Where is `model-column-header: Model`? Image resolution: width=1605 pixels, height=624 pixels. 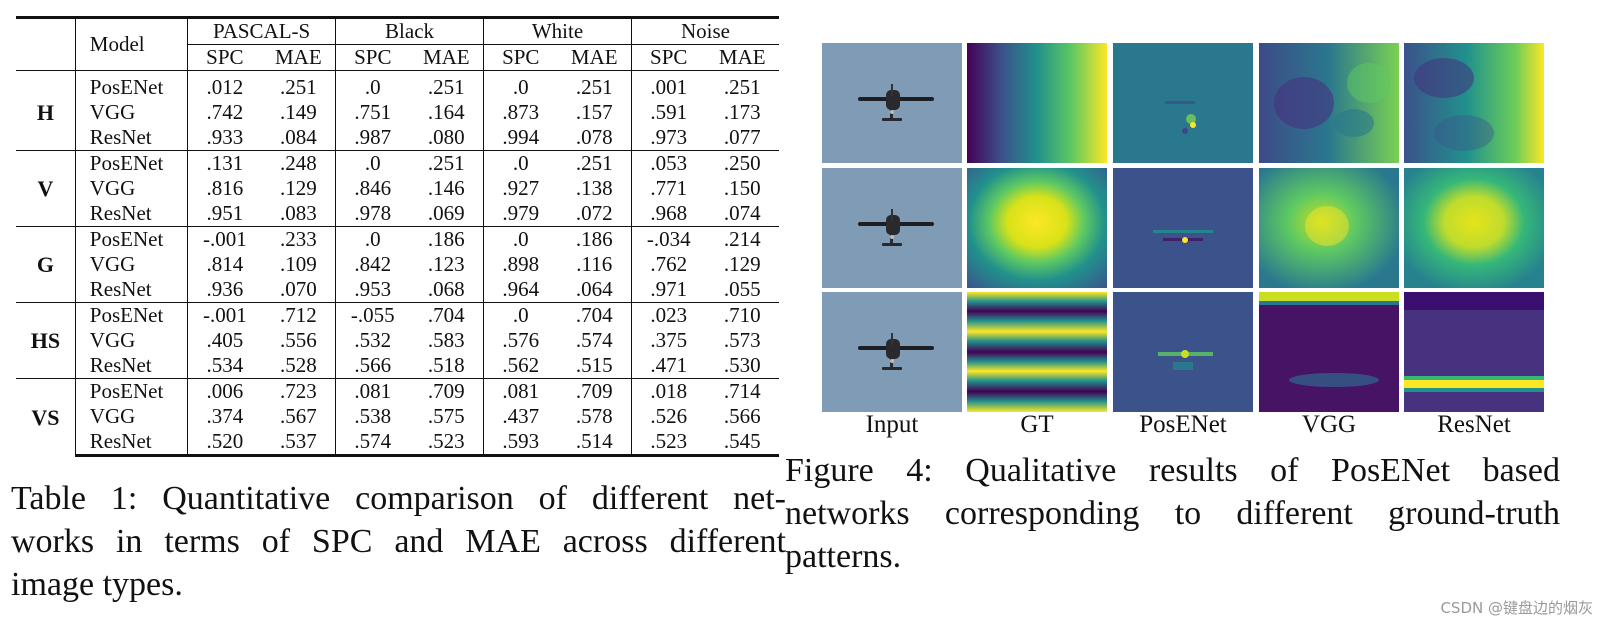
model-column-header: Model is located at coordinates (131, 43).